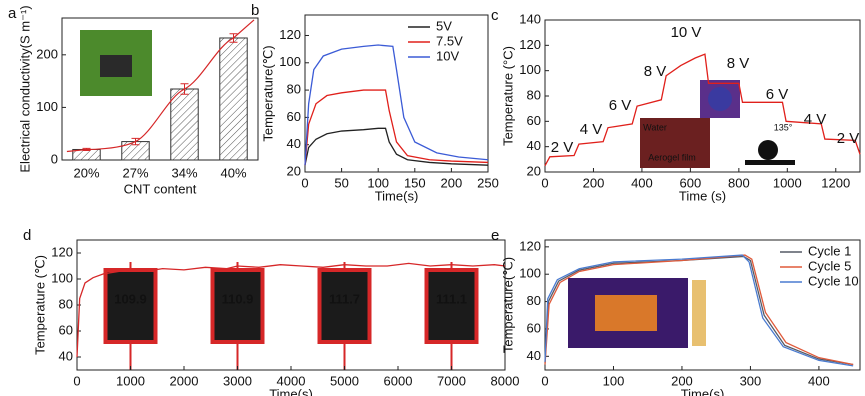 Image resolution: width=865 pixels, height=396 pixels. Describe the element at coordinates (833, 280) in the screenshot. I see `legend-label: Cycle 10` at that location.